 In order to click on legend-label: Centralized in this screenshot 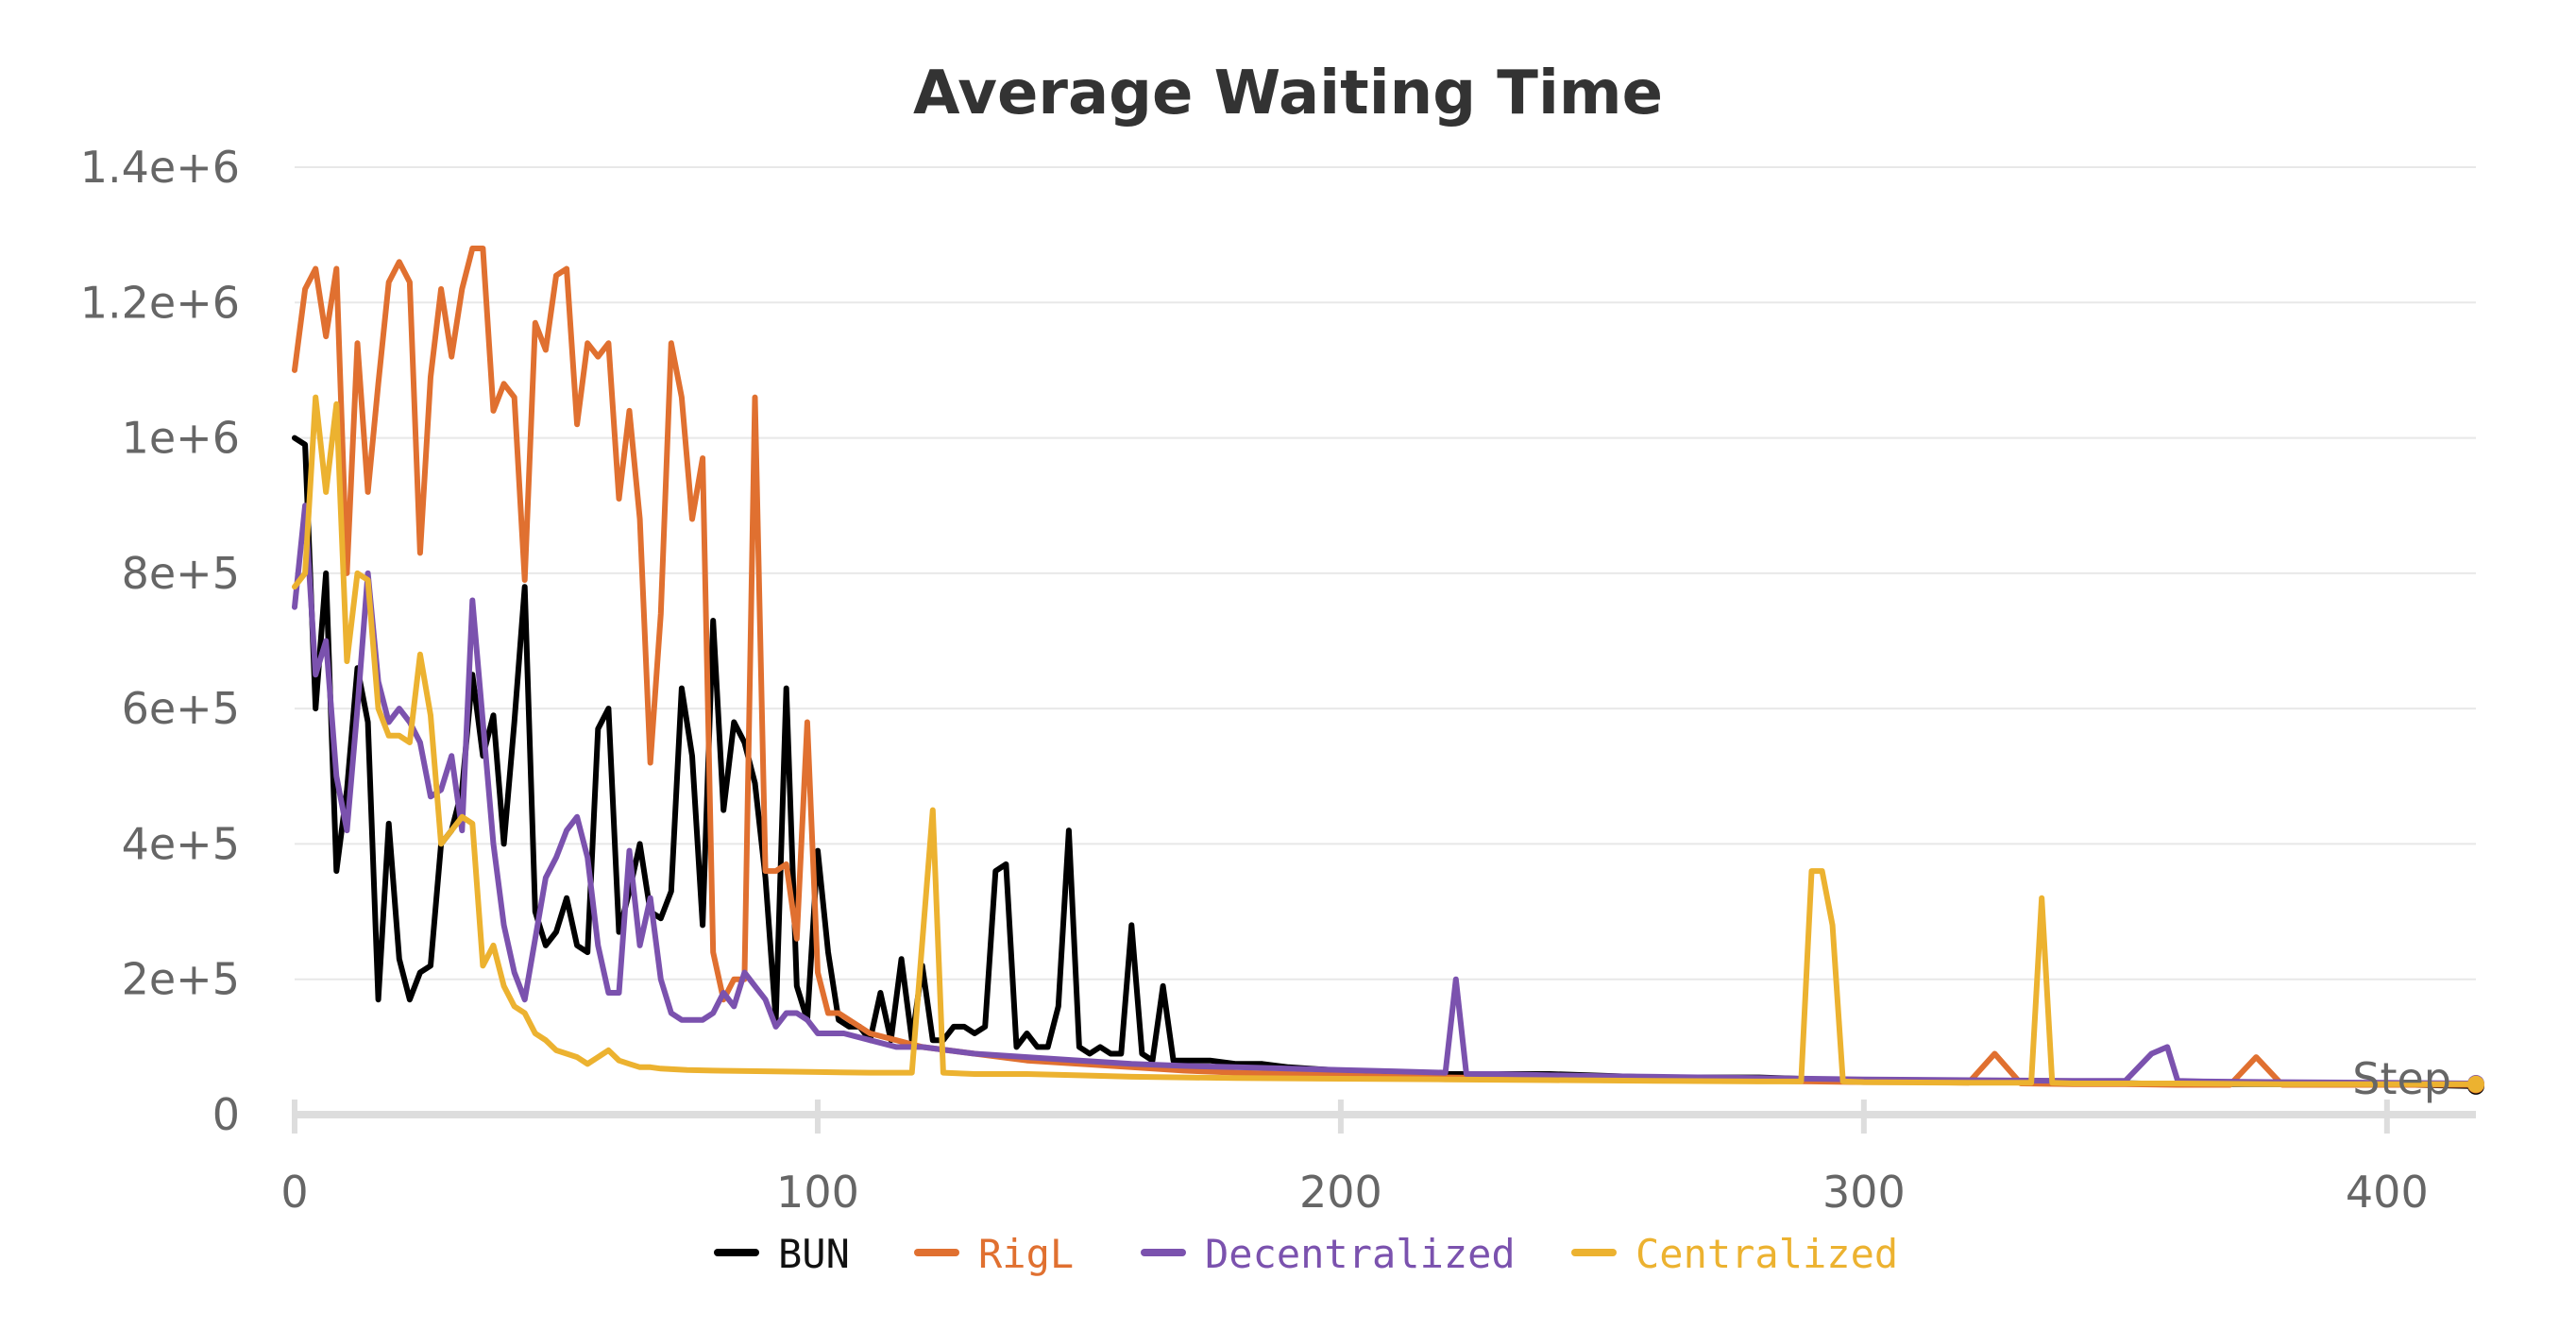, I will do `click(1766, 1254)`.